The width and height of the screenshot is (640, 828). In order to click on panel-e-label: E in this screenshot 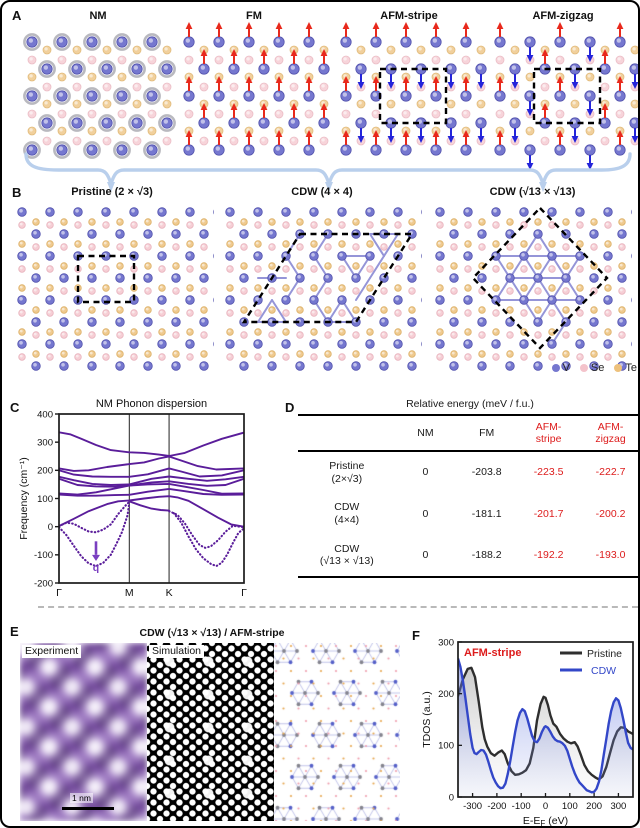, I will do `click(14, 631)`.